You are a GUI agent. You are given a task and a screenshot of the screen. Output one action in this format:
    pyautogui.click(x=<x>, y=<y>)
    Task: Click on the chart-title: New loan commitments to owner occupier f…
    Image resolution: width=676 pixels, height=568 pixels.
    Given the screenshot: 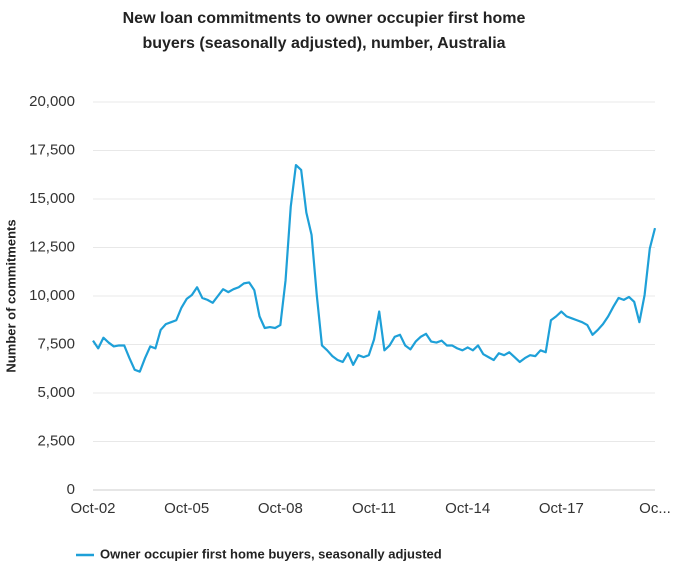 What is the action you would take?
    pyautogui.click(x=324, y=31)
    